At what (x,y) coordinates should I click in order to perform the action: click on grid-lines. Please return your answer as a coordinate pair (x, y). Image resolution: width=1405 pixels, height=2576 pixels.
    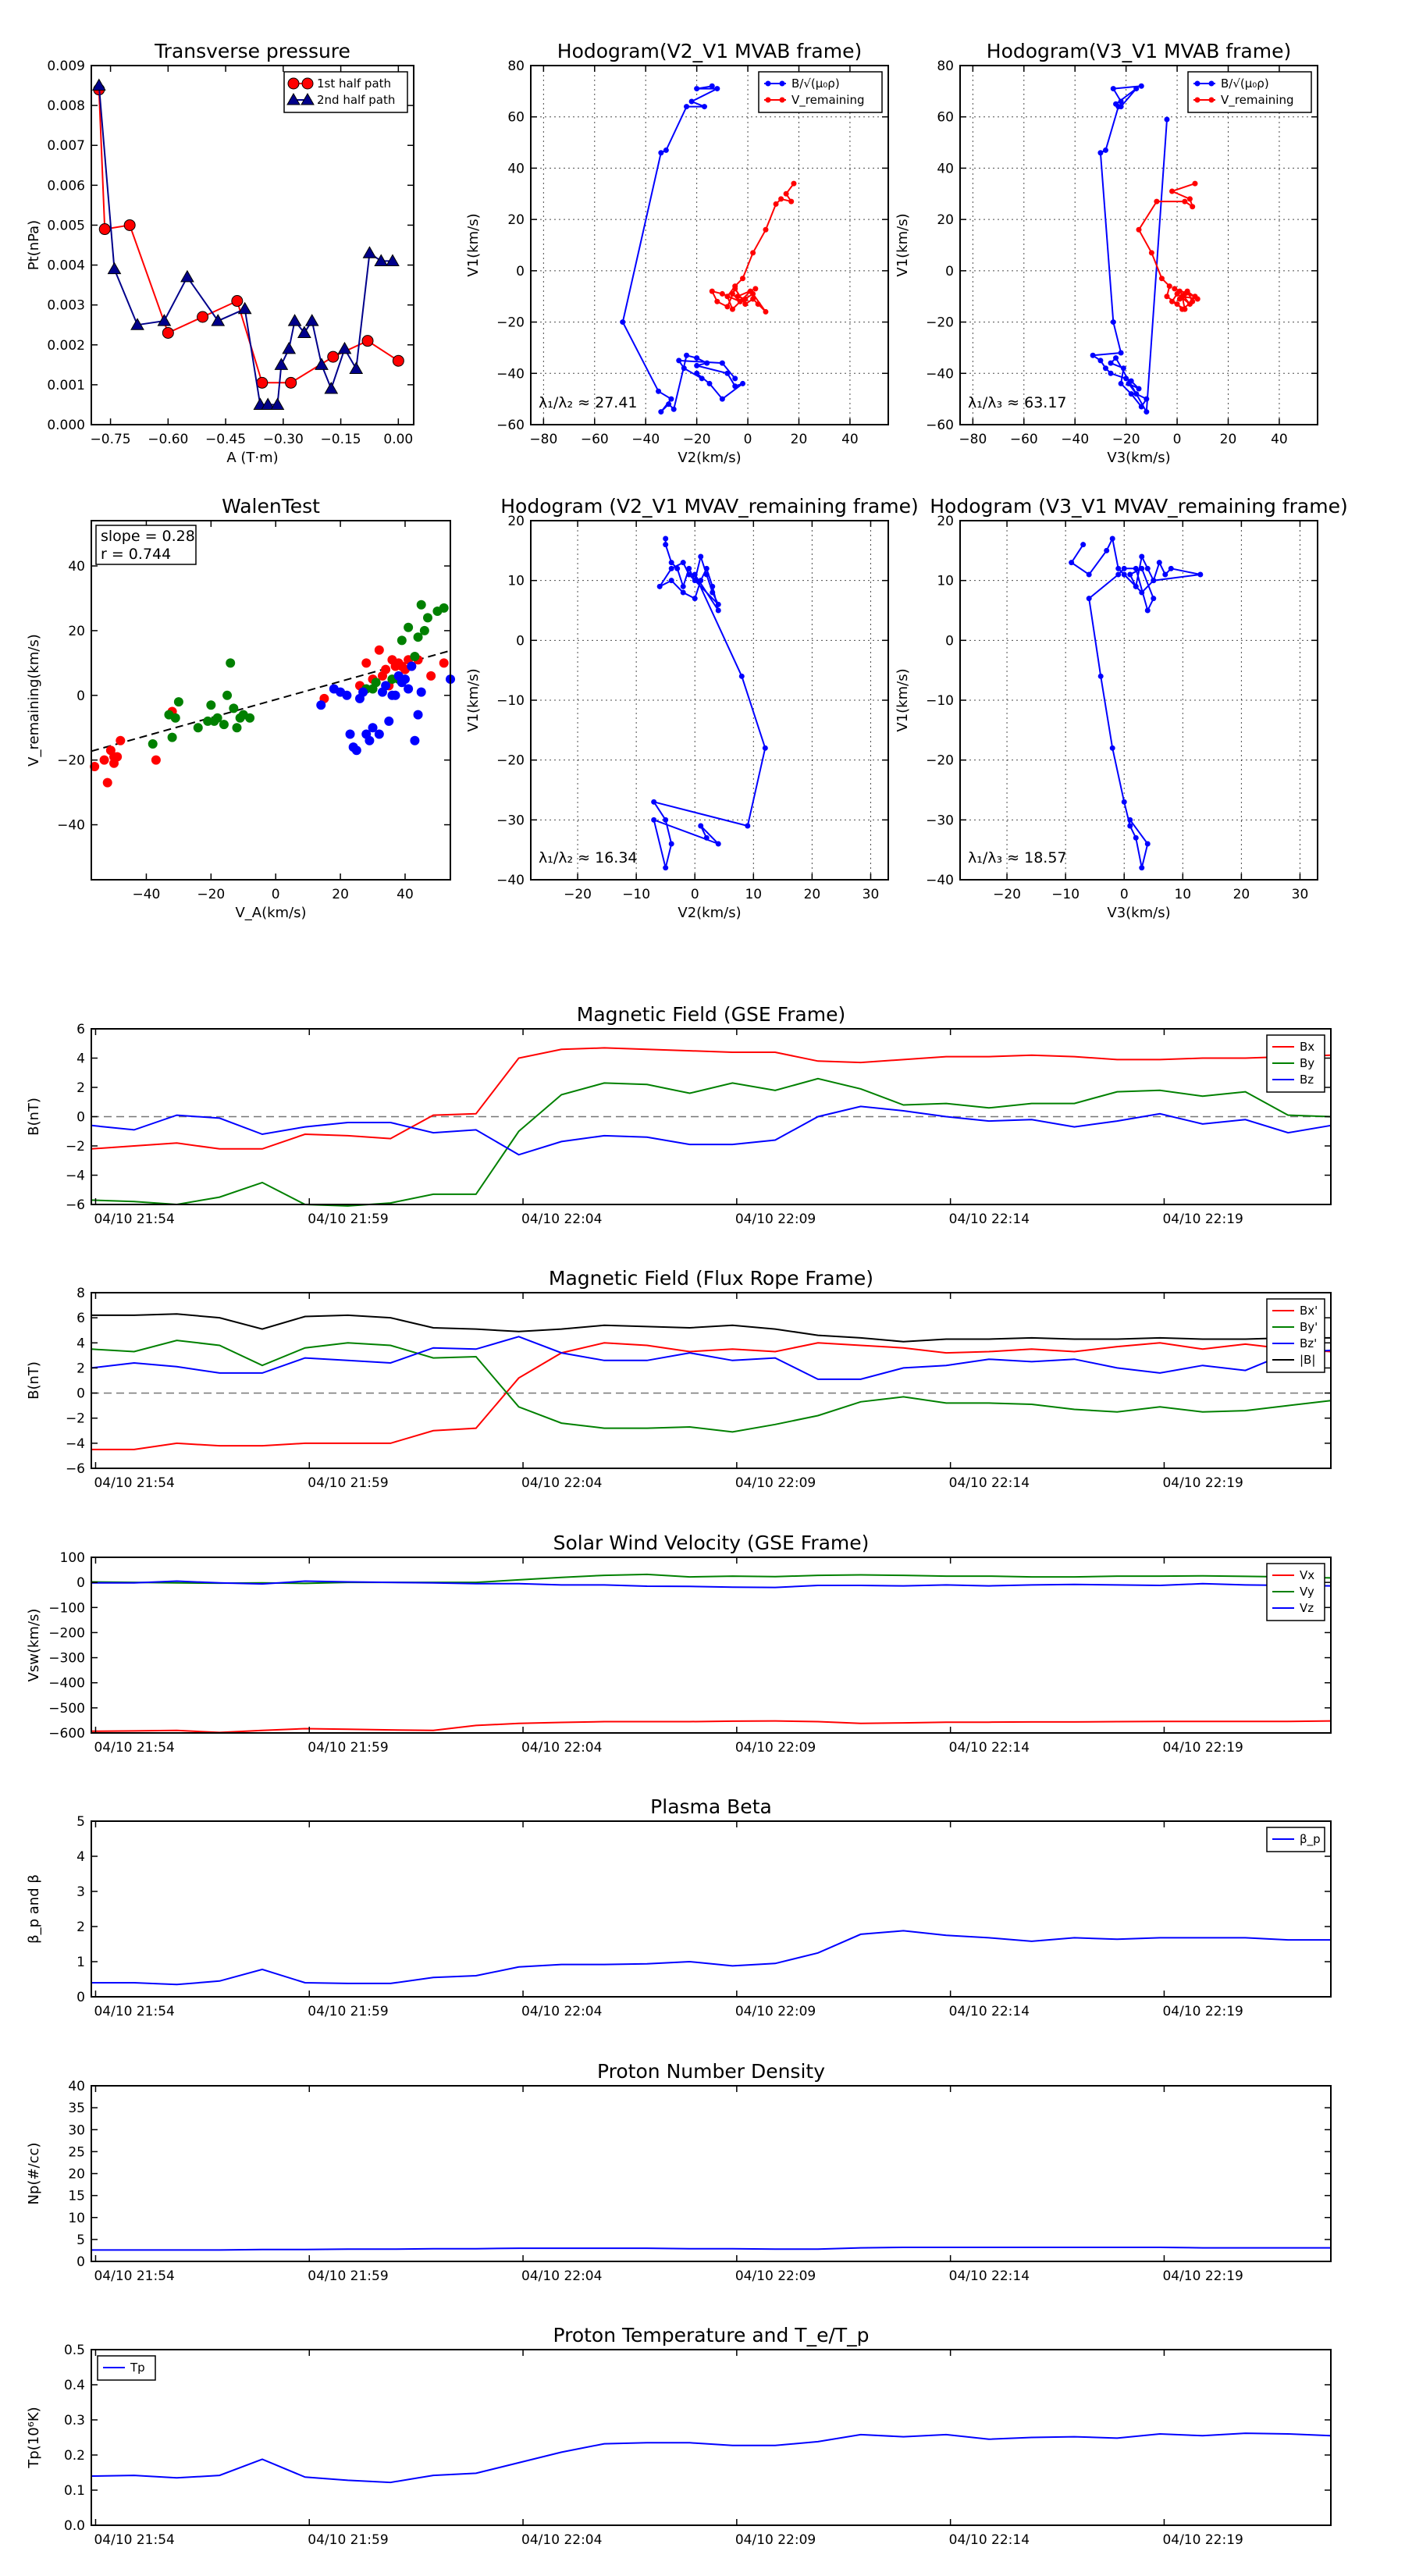
    Looking at the image, I should click on (1139, 245).